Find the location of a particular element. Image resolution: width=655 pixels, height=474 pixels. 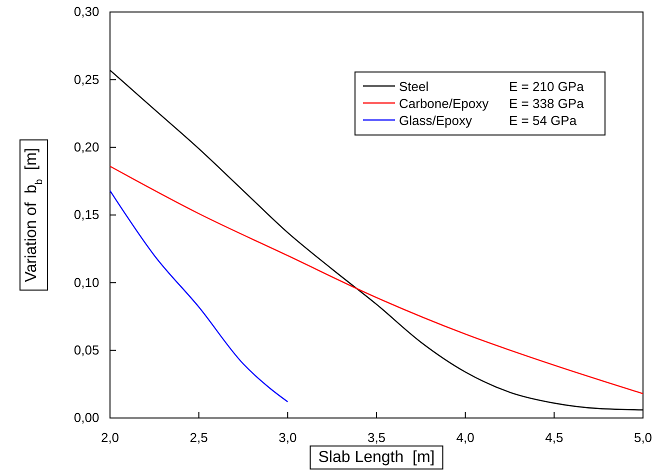

annotation: E = 54 GPa is located at coordinates (543, 120).